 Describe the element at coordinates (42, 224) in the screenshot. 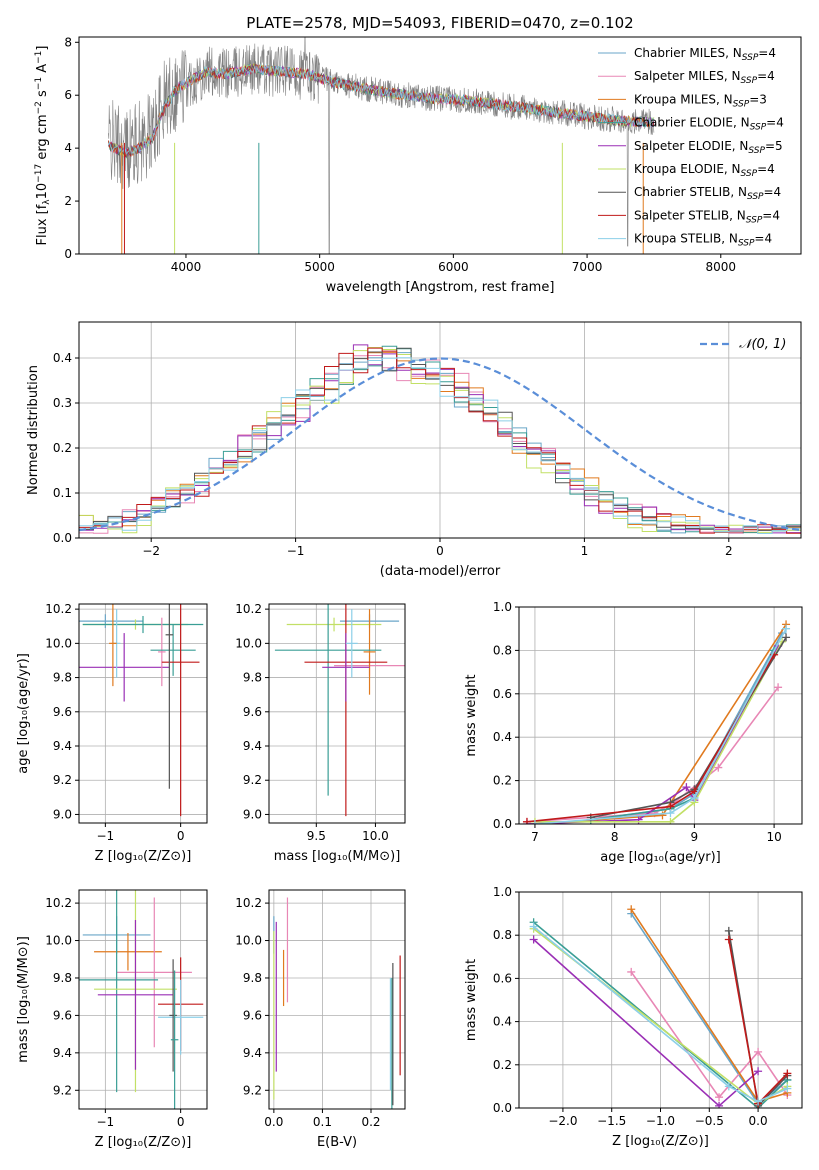

I see `y-axis-label-part: Flux [f` at that location.